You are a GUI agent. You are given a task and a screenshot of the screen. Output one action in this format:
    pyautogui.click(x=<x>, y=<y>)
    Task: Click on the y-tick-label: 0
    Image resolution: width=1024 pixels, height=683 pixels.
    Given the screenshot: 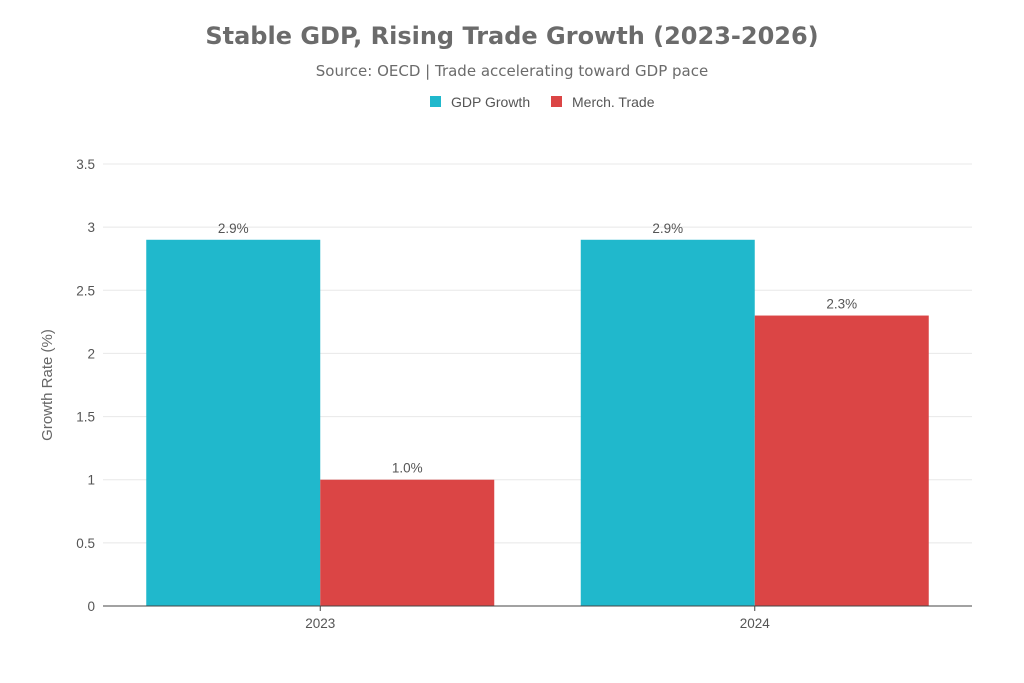 What is the action you would take?
    pyautogui.click(x=91, y=606)
    